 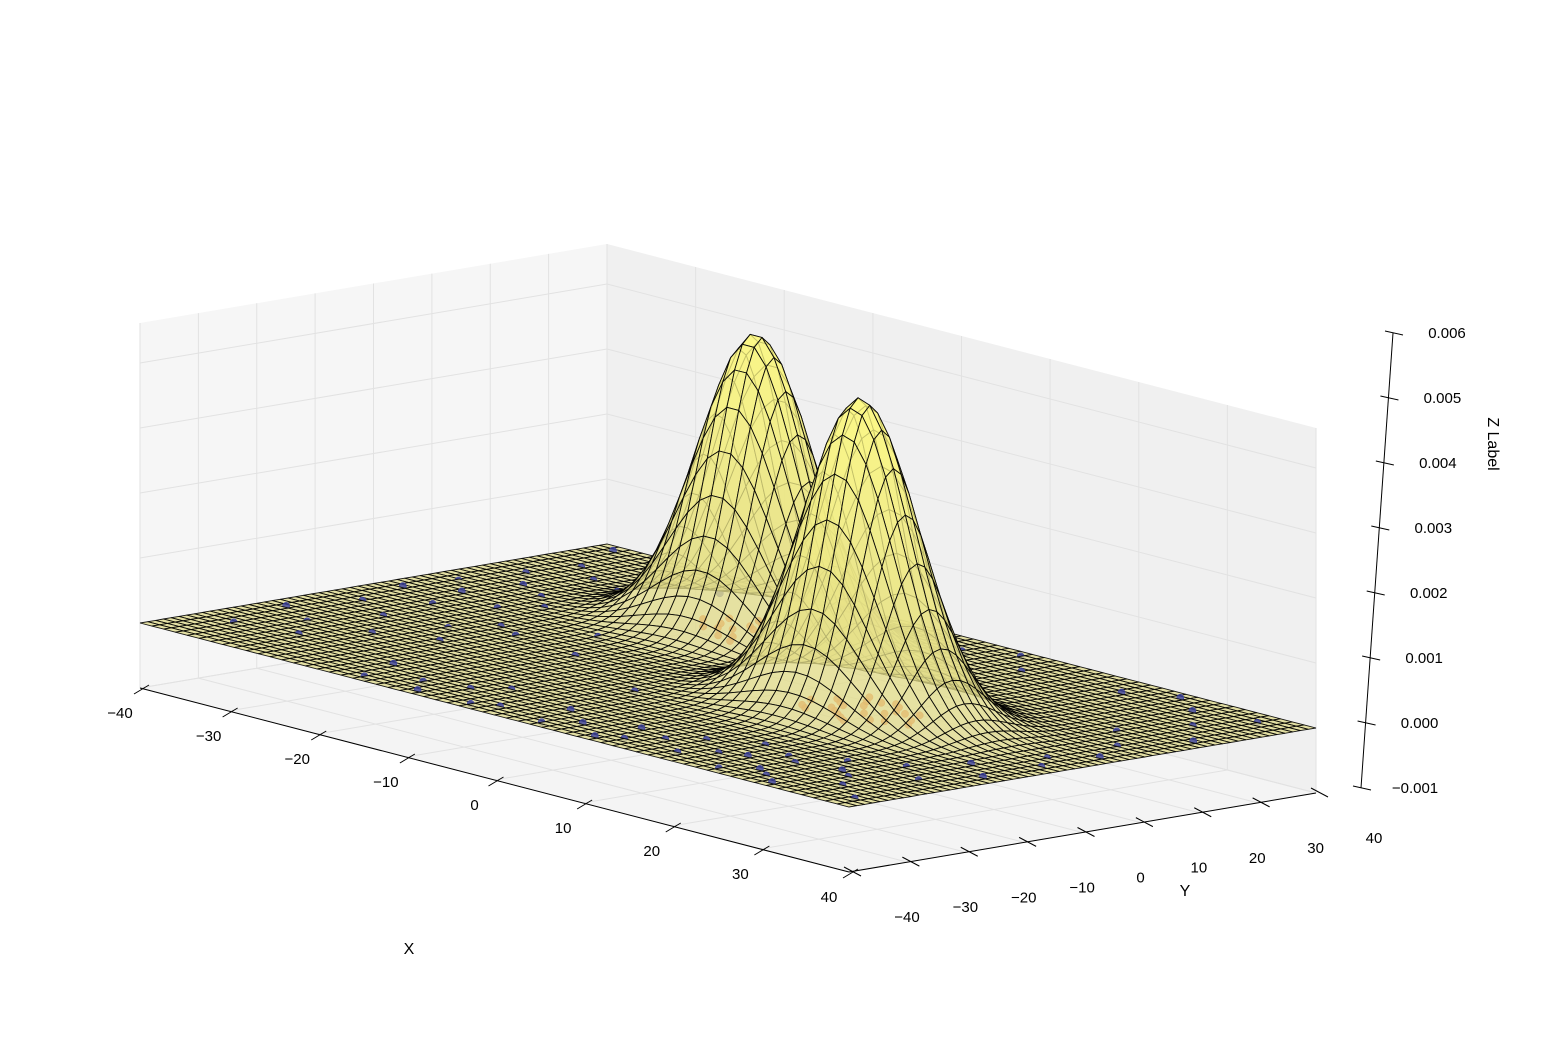 I want to click on x-axis-line, so click(x=494, y=780).